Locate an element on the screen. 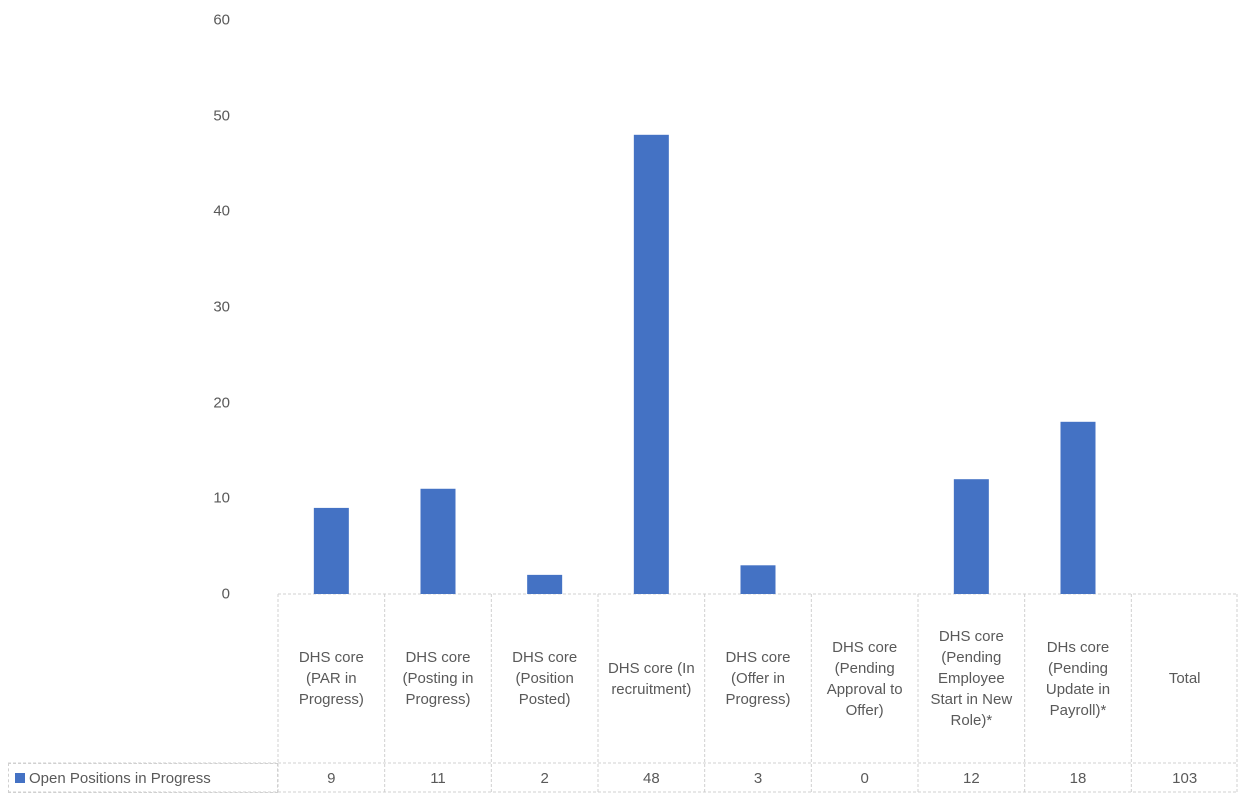  x-tick-label: DHS core (Offer in Progress) is located at coordinates (758, 678).